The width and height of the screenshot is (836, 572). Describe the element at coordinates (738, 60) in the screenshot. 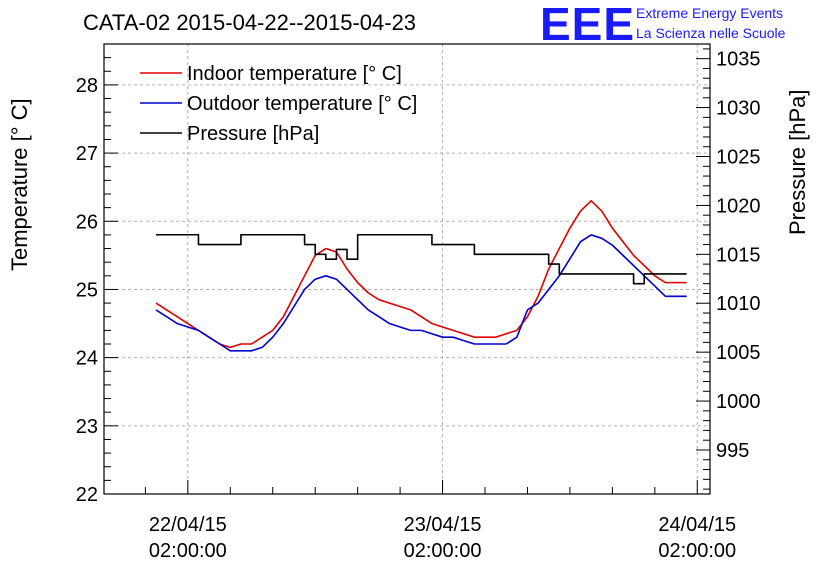

I see `y2-tick-label: 1035` at that location.